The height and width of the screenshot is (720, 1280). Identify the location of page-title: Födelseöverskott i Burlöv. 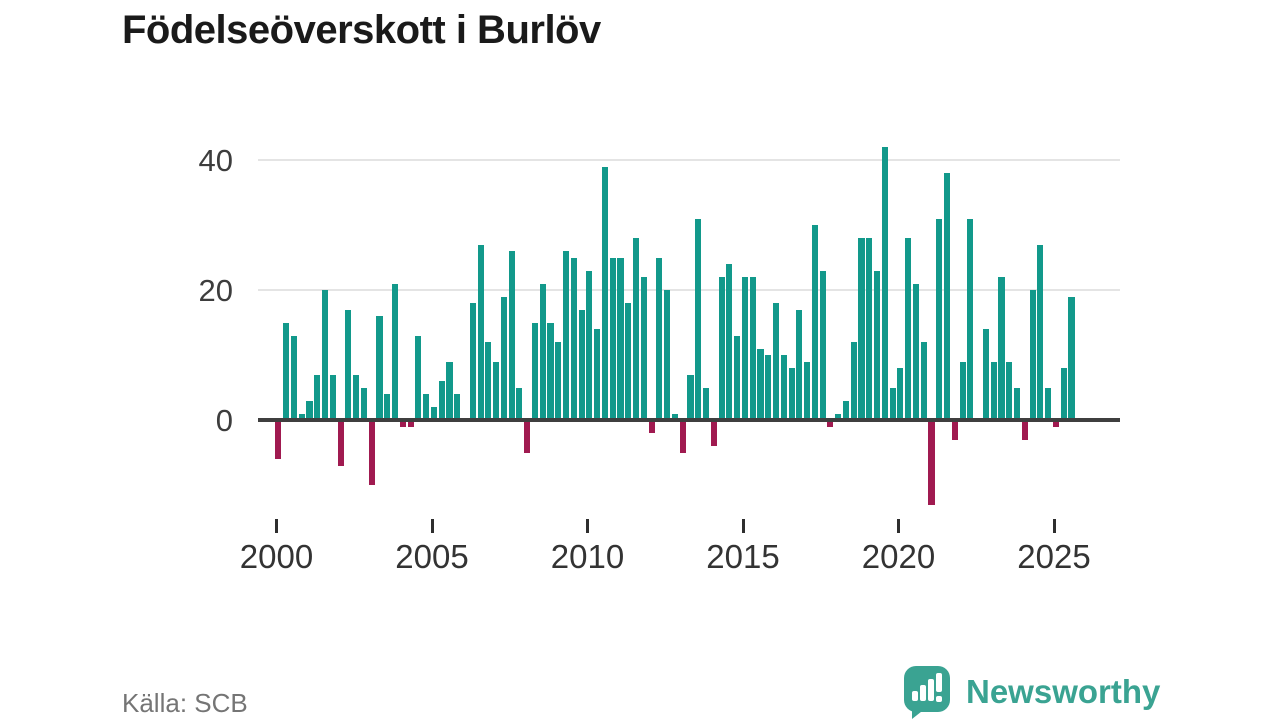
(361, 30).